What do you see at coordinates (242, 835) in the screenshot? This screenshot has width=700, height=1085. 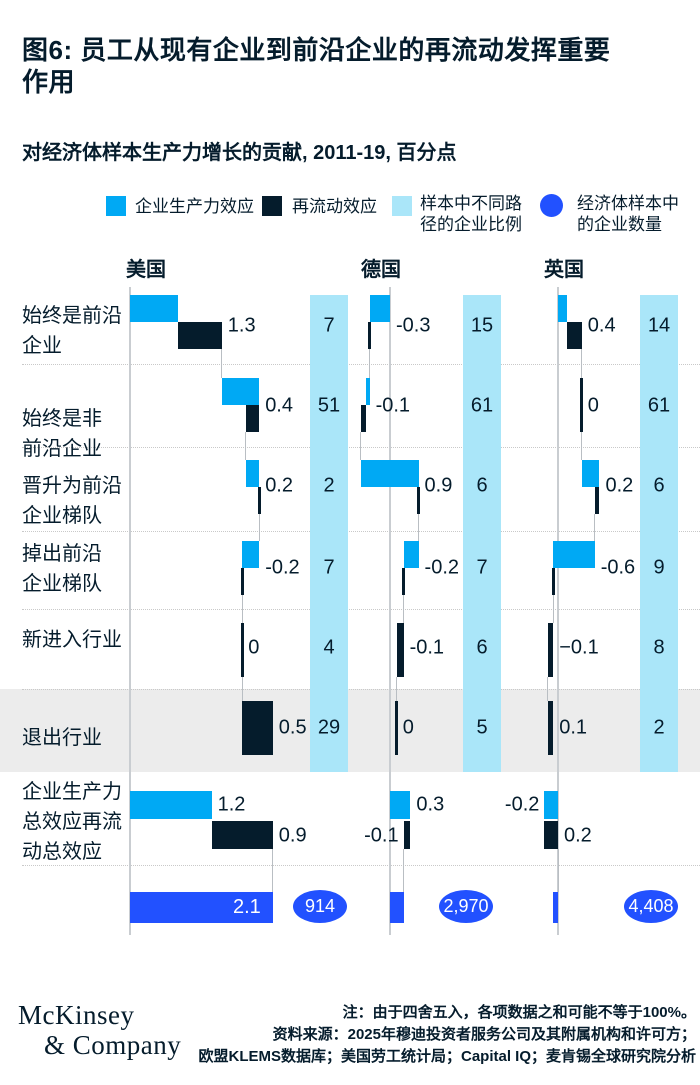 I see `us-realloc-total-bar` at bounding box center [242, 835].